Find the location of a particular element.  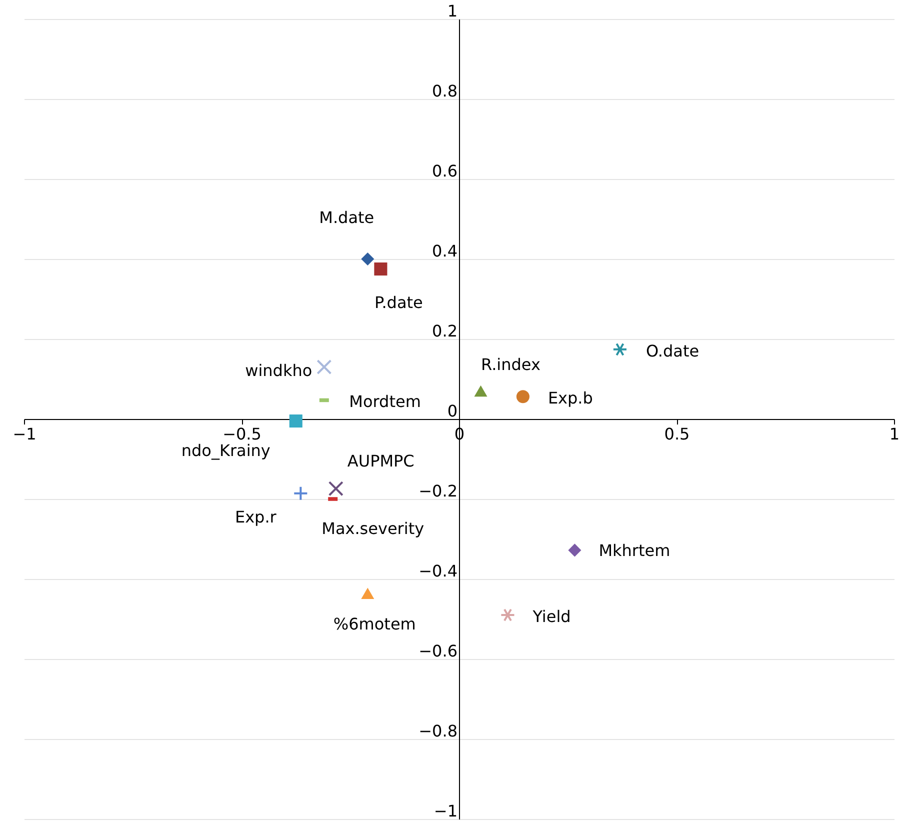

y-tick-label: 1 is located at coordinates (452, 11).